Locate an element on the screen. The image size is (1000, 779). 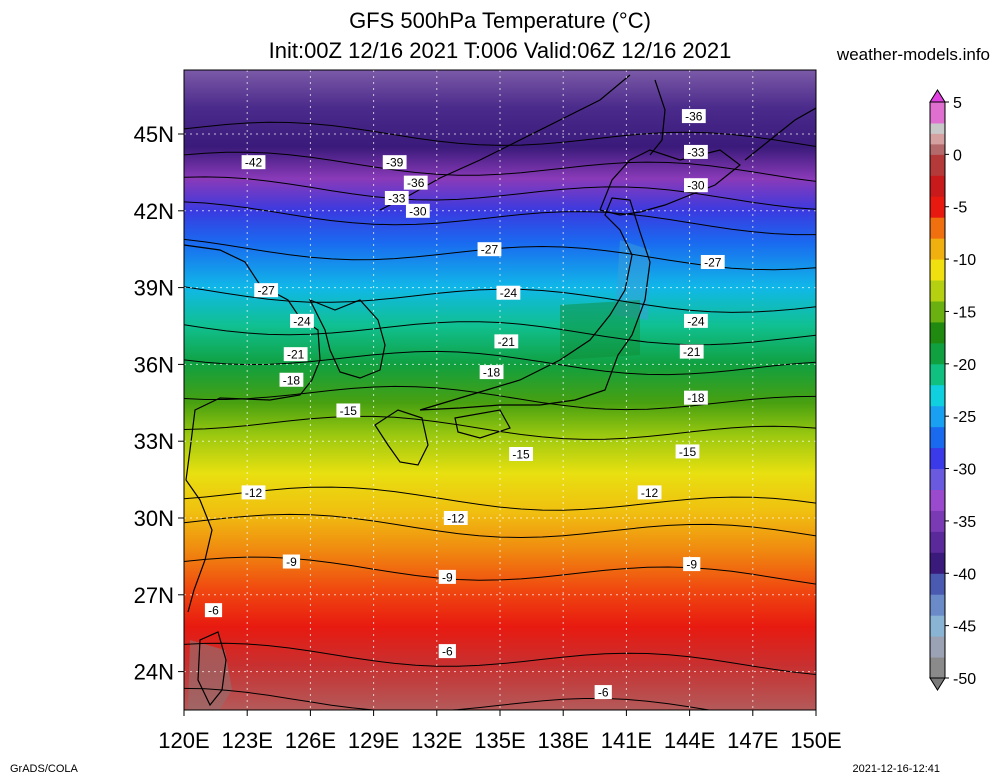
isotherm-label: -6 is located at coordinates (213, 610).